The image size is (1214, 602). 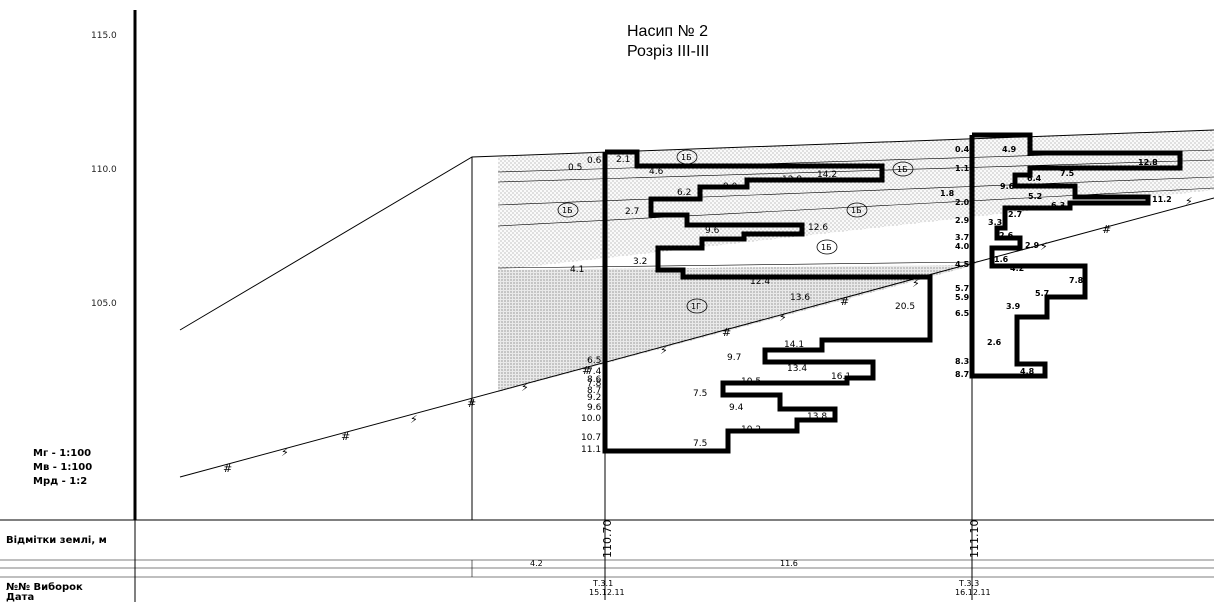 I want to click on depth-label: 11.1, so click(x=591, y=450).